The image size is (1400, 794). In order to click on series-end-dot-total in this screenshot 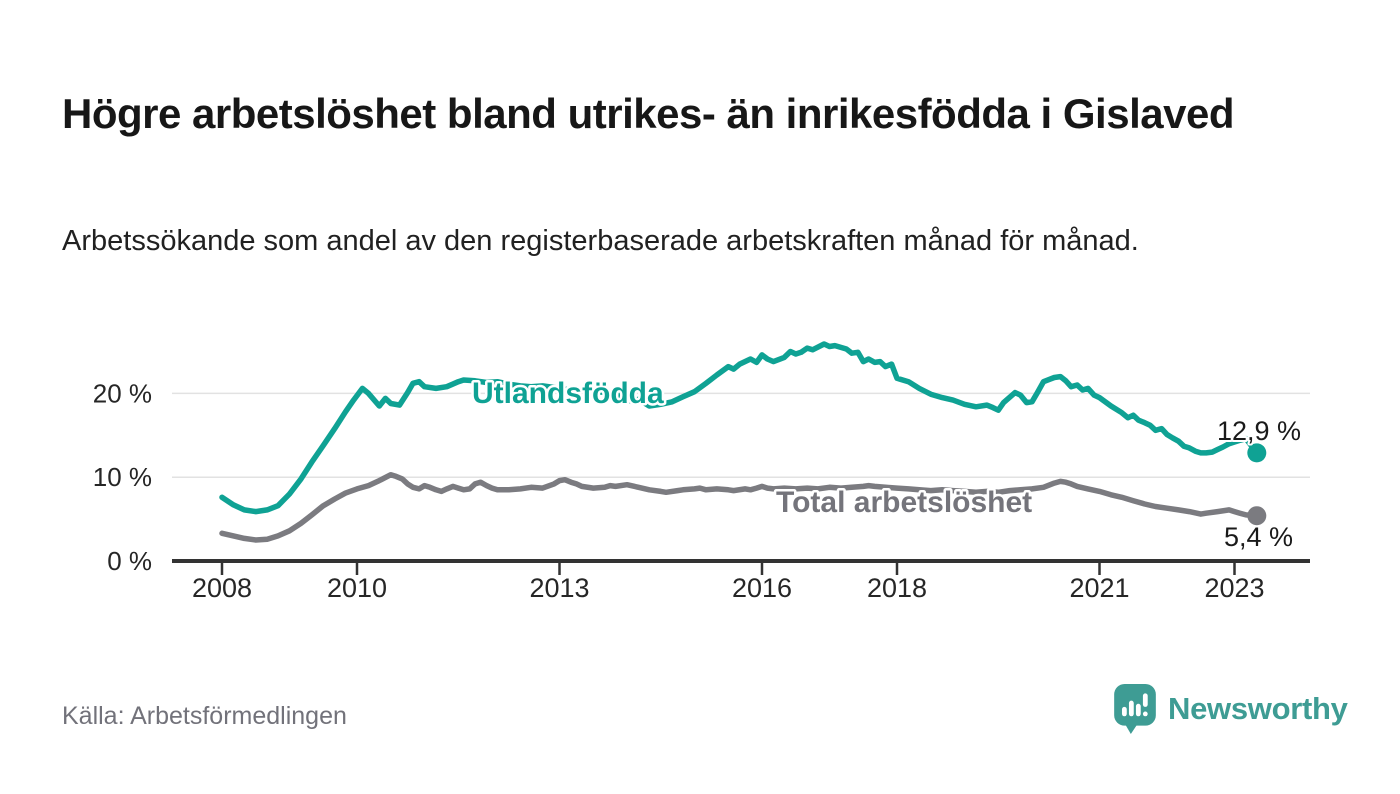, I will do `click(1257, 516)`.